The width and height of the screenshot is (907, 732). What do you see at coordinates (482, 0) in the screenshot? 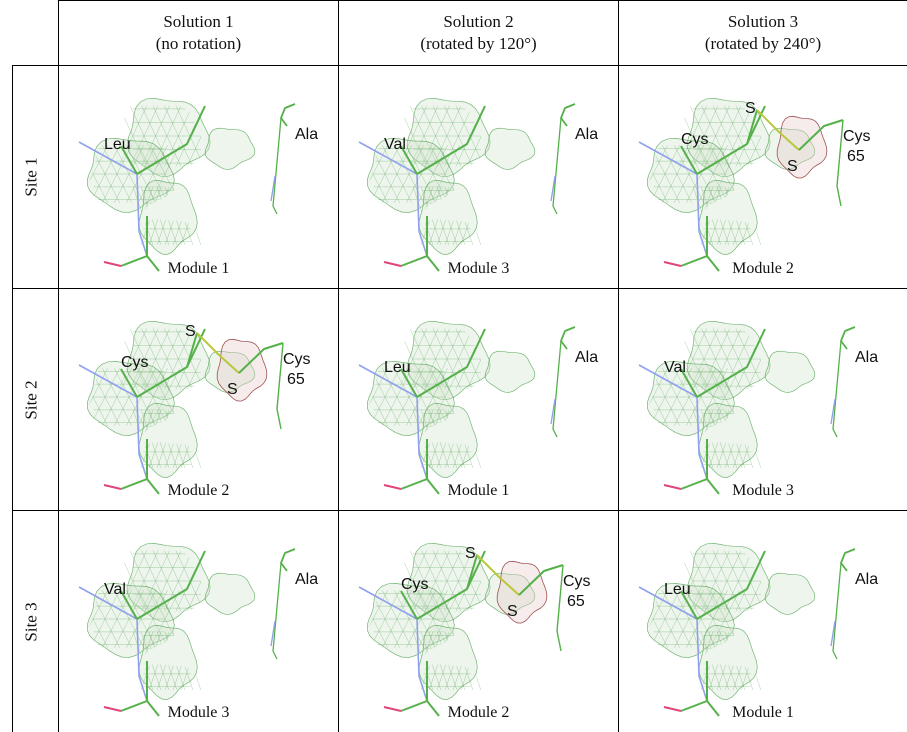
I see `table-border-top` at bounding box center [482, 0].